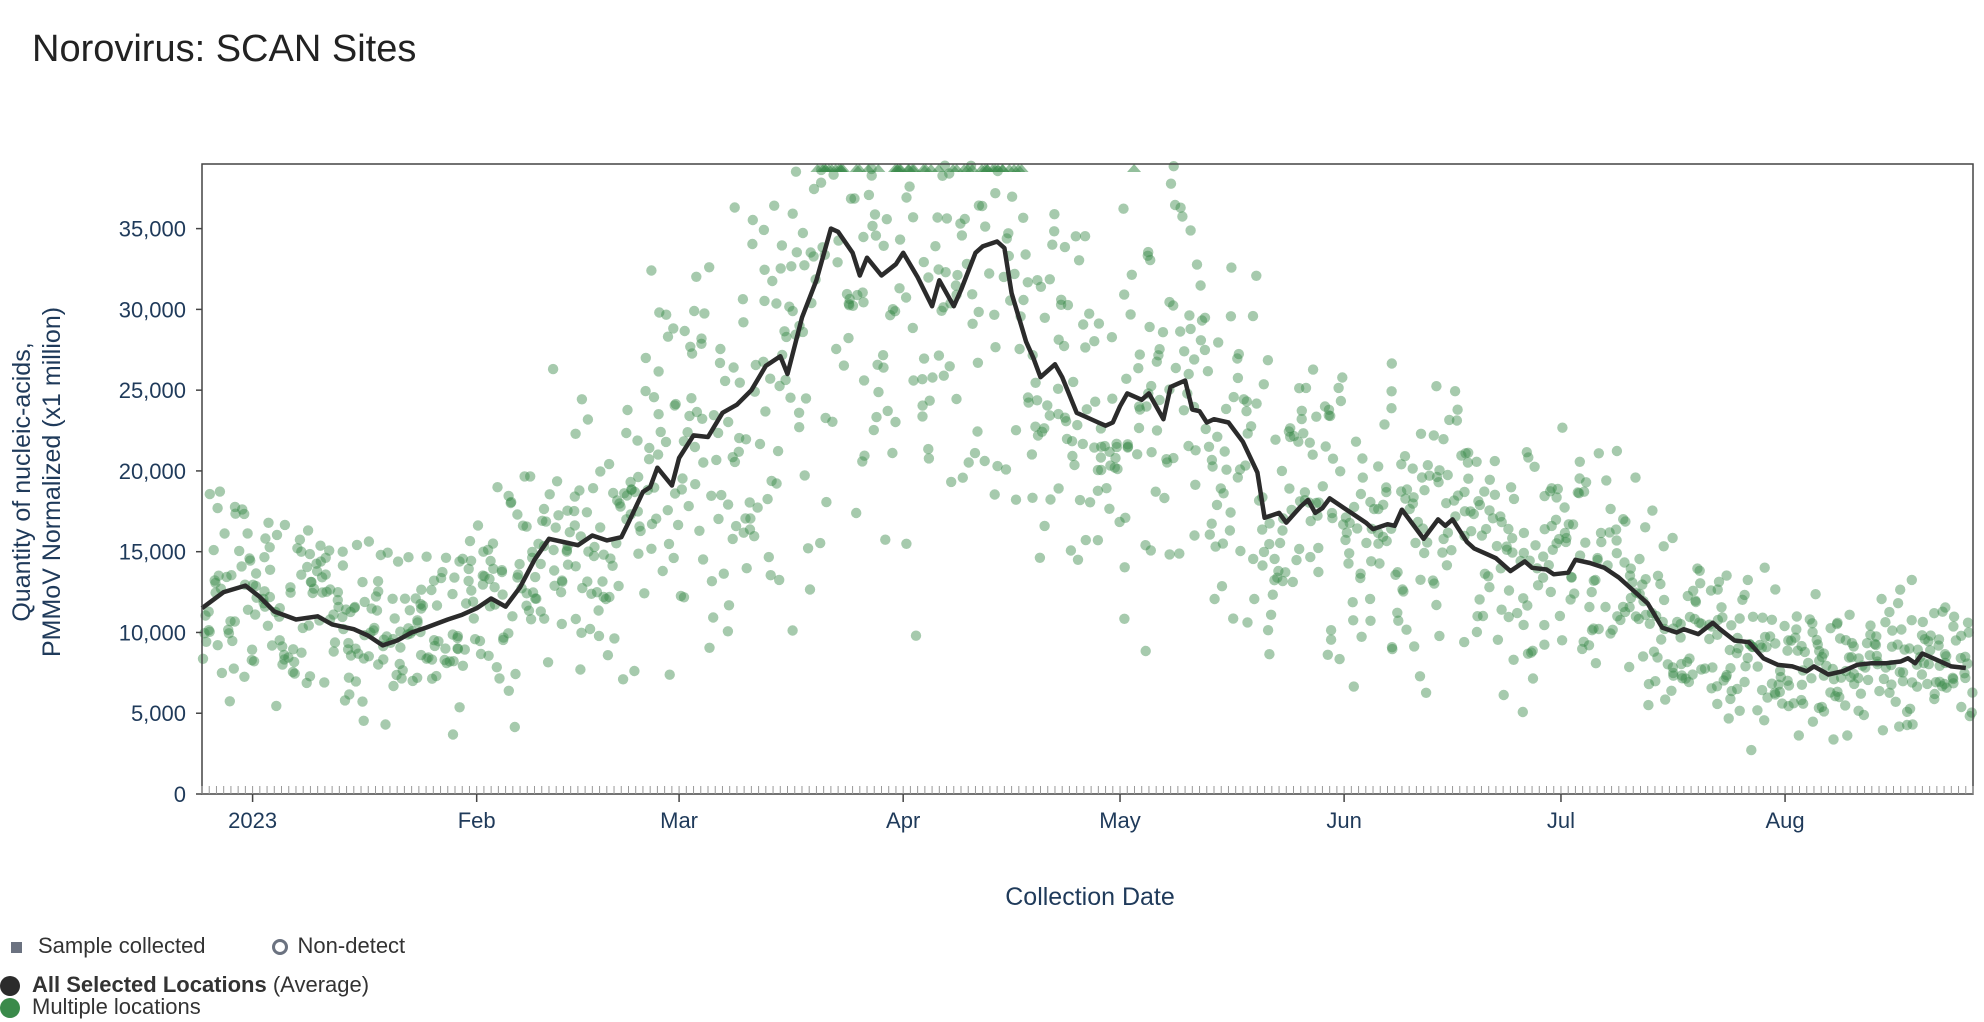  I want to click on overflow-marker, so click(897, 168).